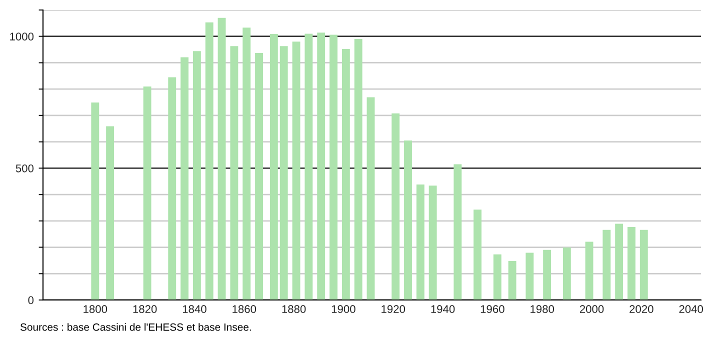 The width and height of the screenshot is (710, 340). Describe the element at coordinates (145, 309) in the screenshot. I see `x-tick-label: 1820` at that location.